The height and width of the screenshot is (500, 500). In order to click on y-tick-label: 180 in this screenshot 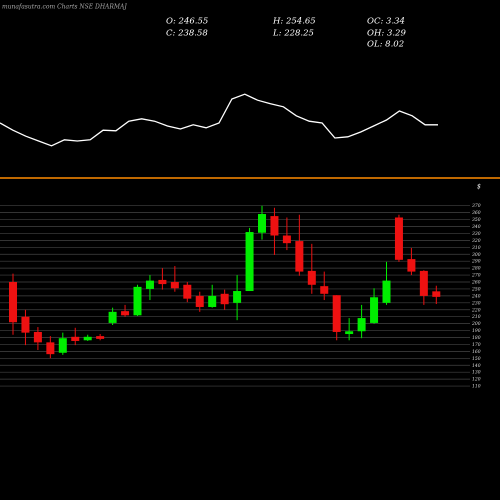, I will do `click(476, 338)`.